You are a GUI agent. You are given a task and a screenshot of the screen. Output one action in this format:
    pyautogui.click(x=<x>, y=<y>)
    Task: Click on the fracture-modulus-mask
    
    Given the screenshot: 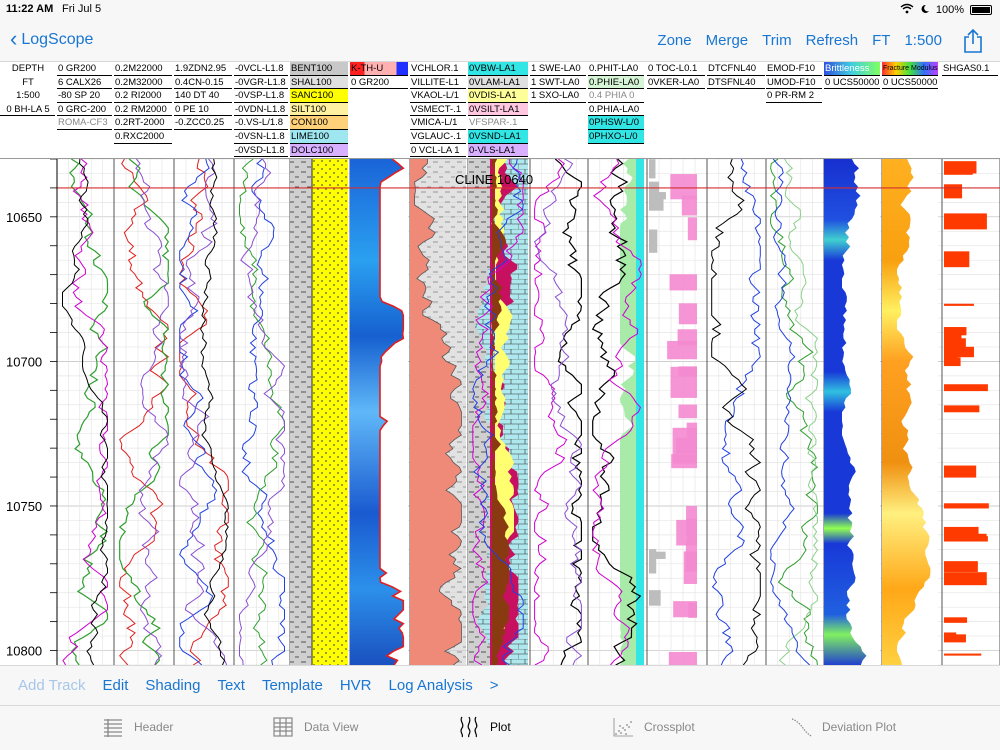 What is the action you would take?
    pyautogui.click(x=917, y=412)
    